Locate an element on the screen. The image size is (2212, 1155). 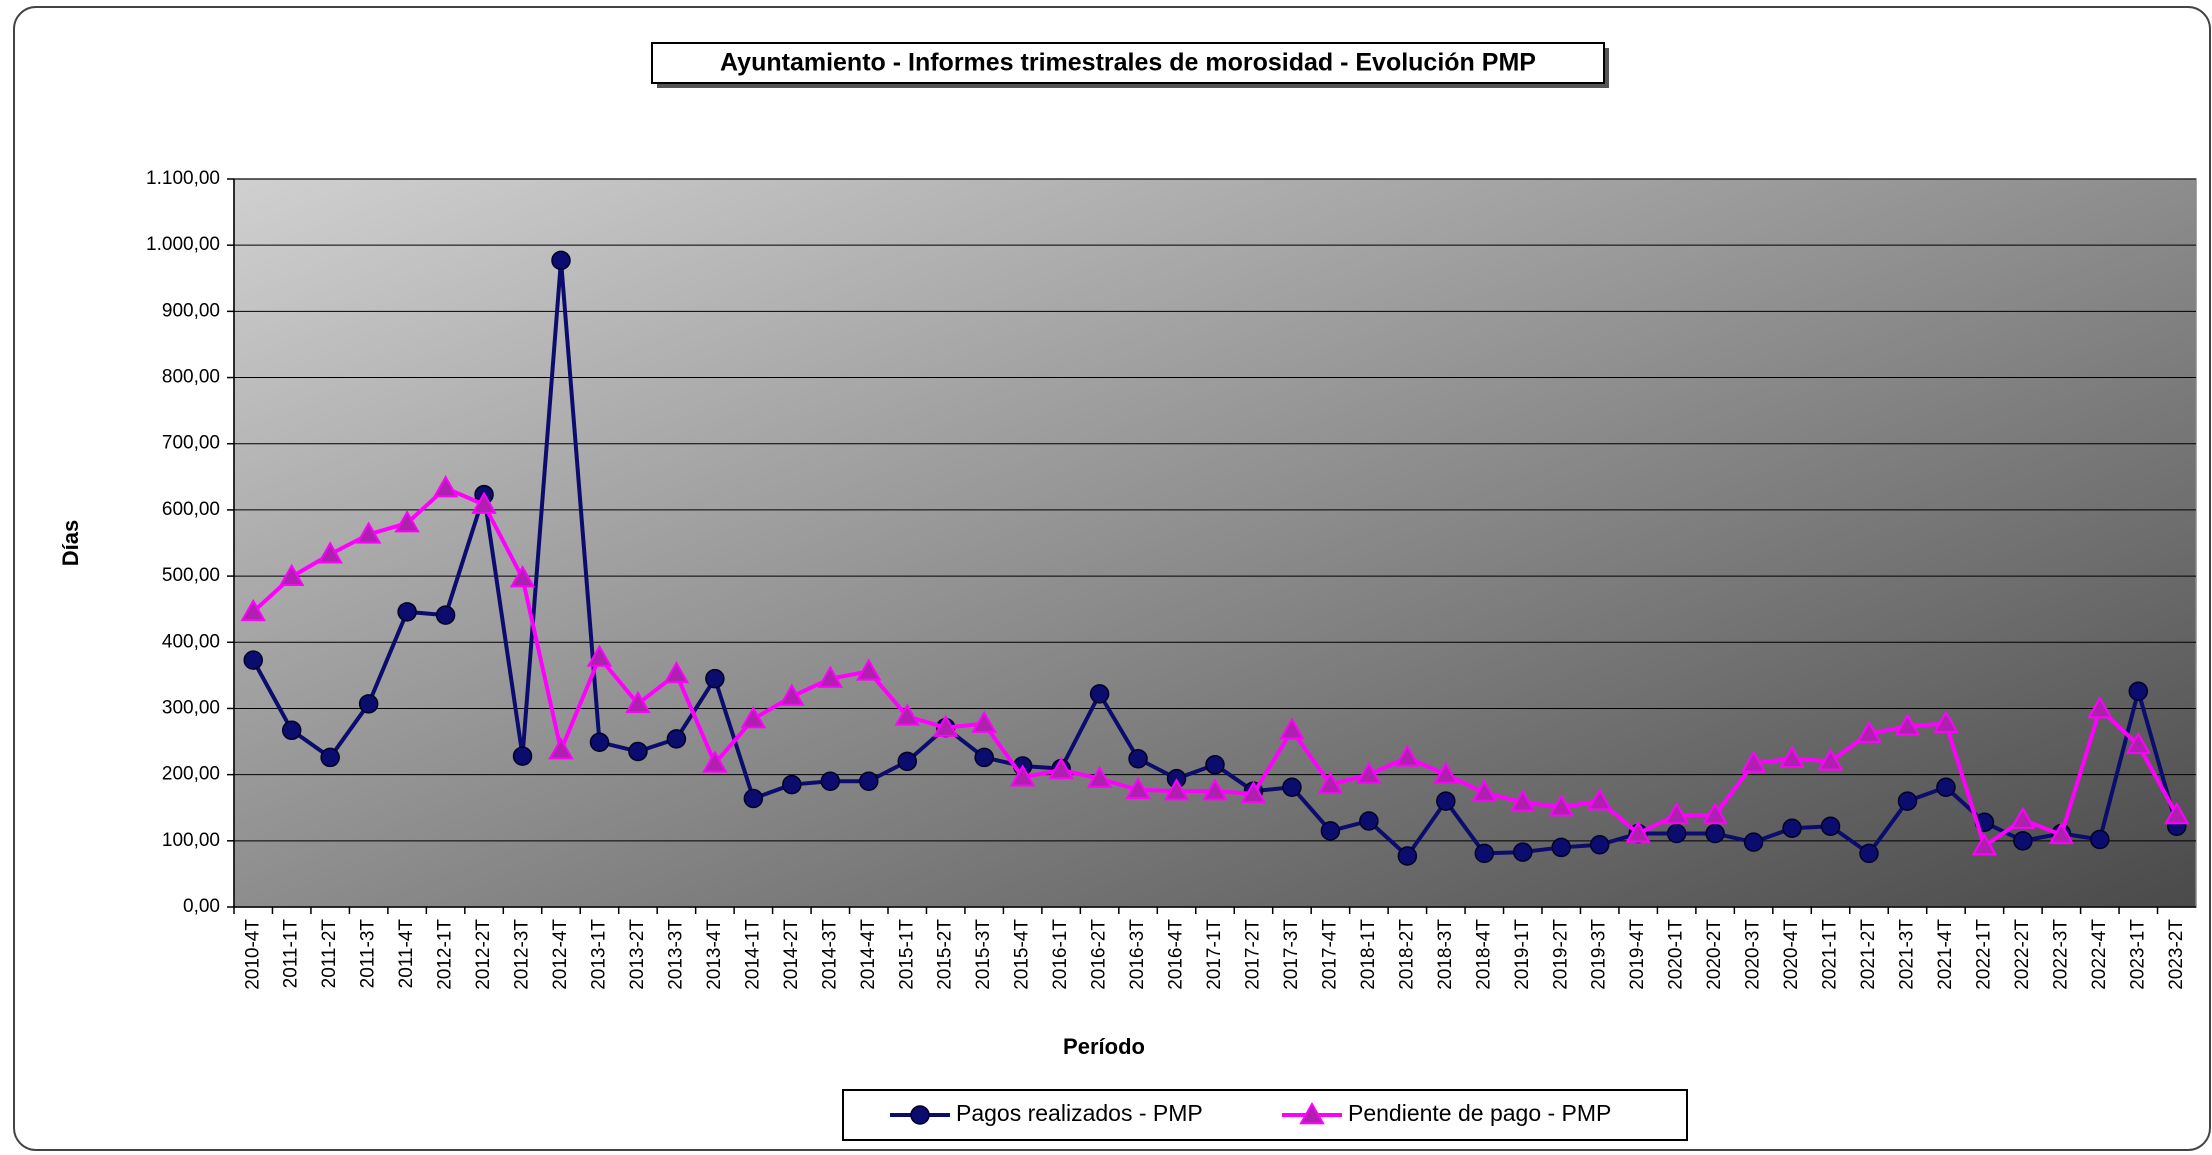
y-tick-label: 900,00 is located at coordinates (191, 310).